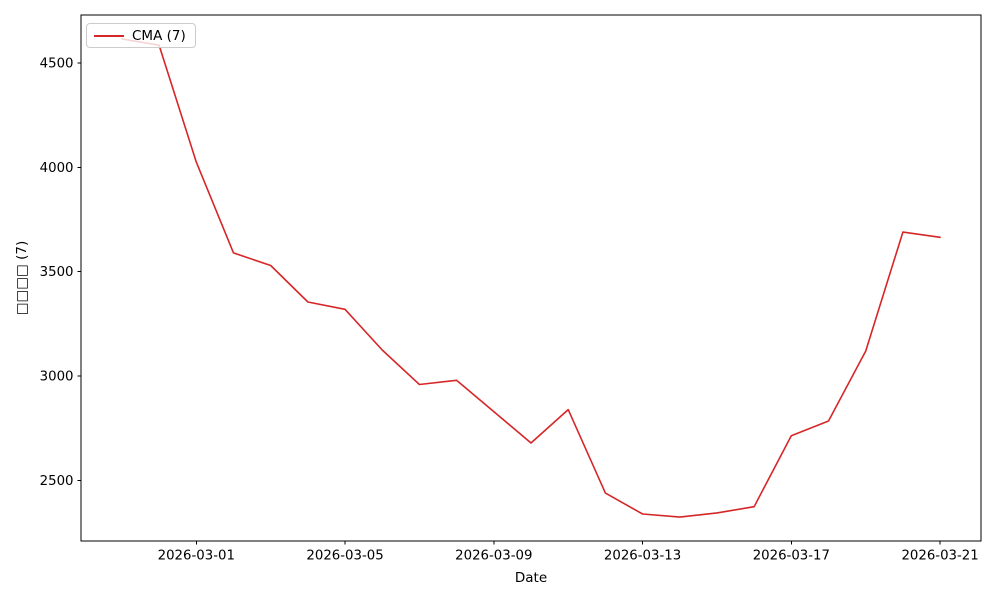 Image resolution: width=1000 pixels, height=600 pixels. Describe the element at coordinates (57, 377) in the screenshot. I see `y-tick-label: 3000` at that location.